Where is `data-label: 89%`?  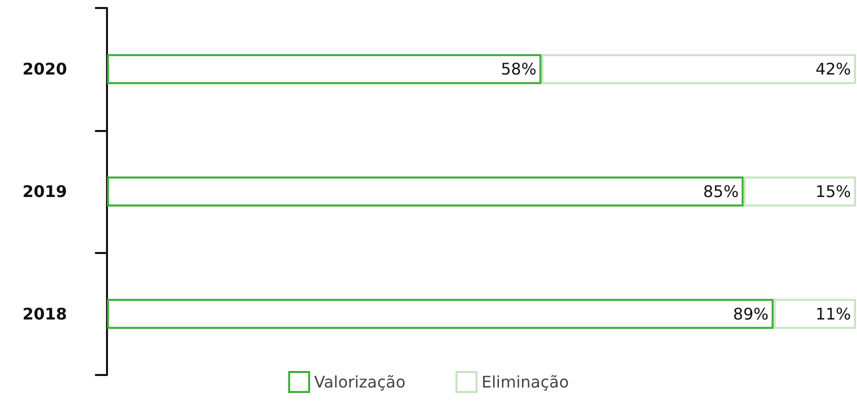
data-label: 89% is located at coordinates (751, 314).